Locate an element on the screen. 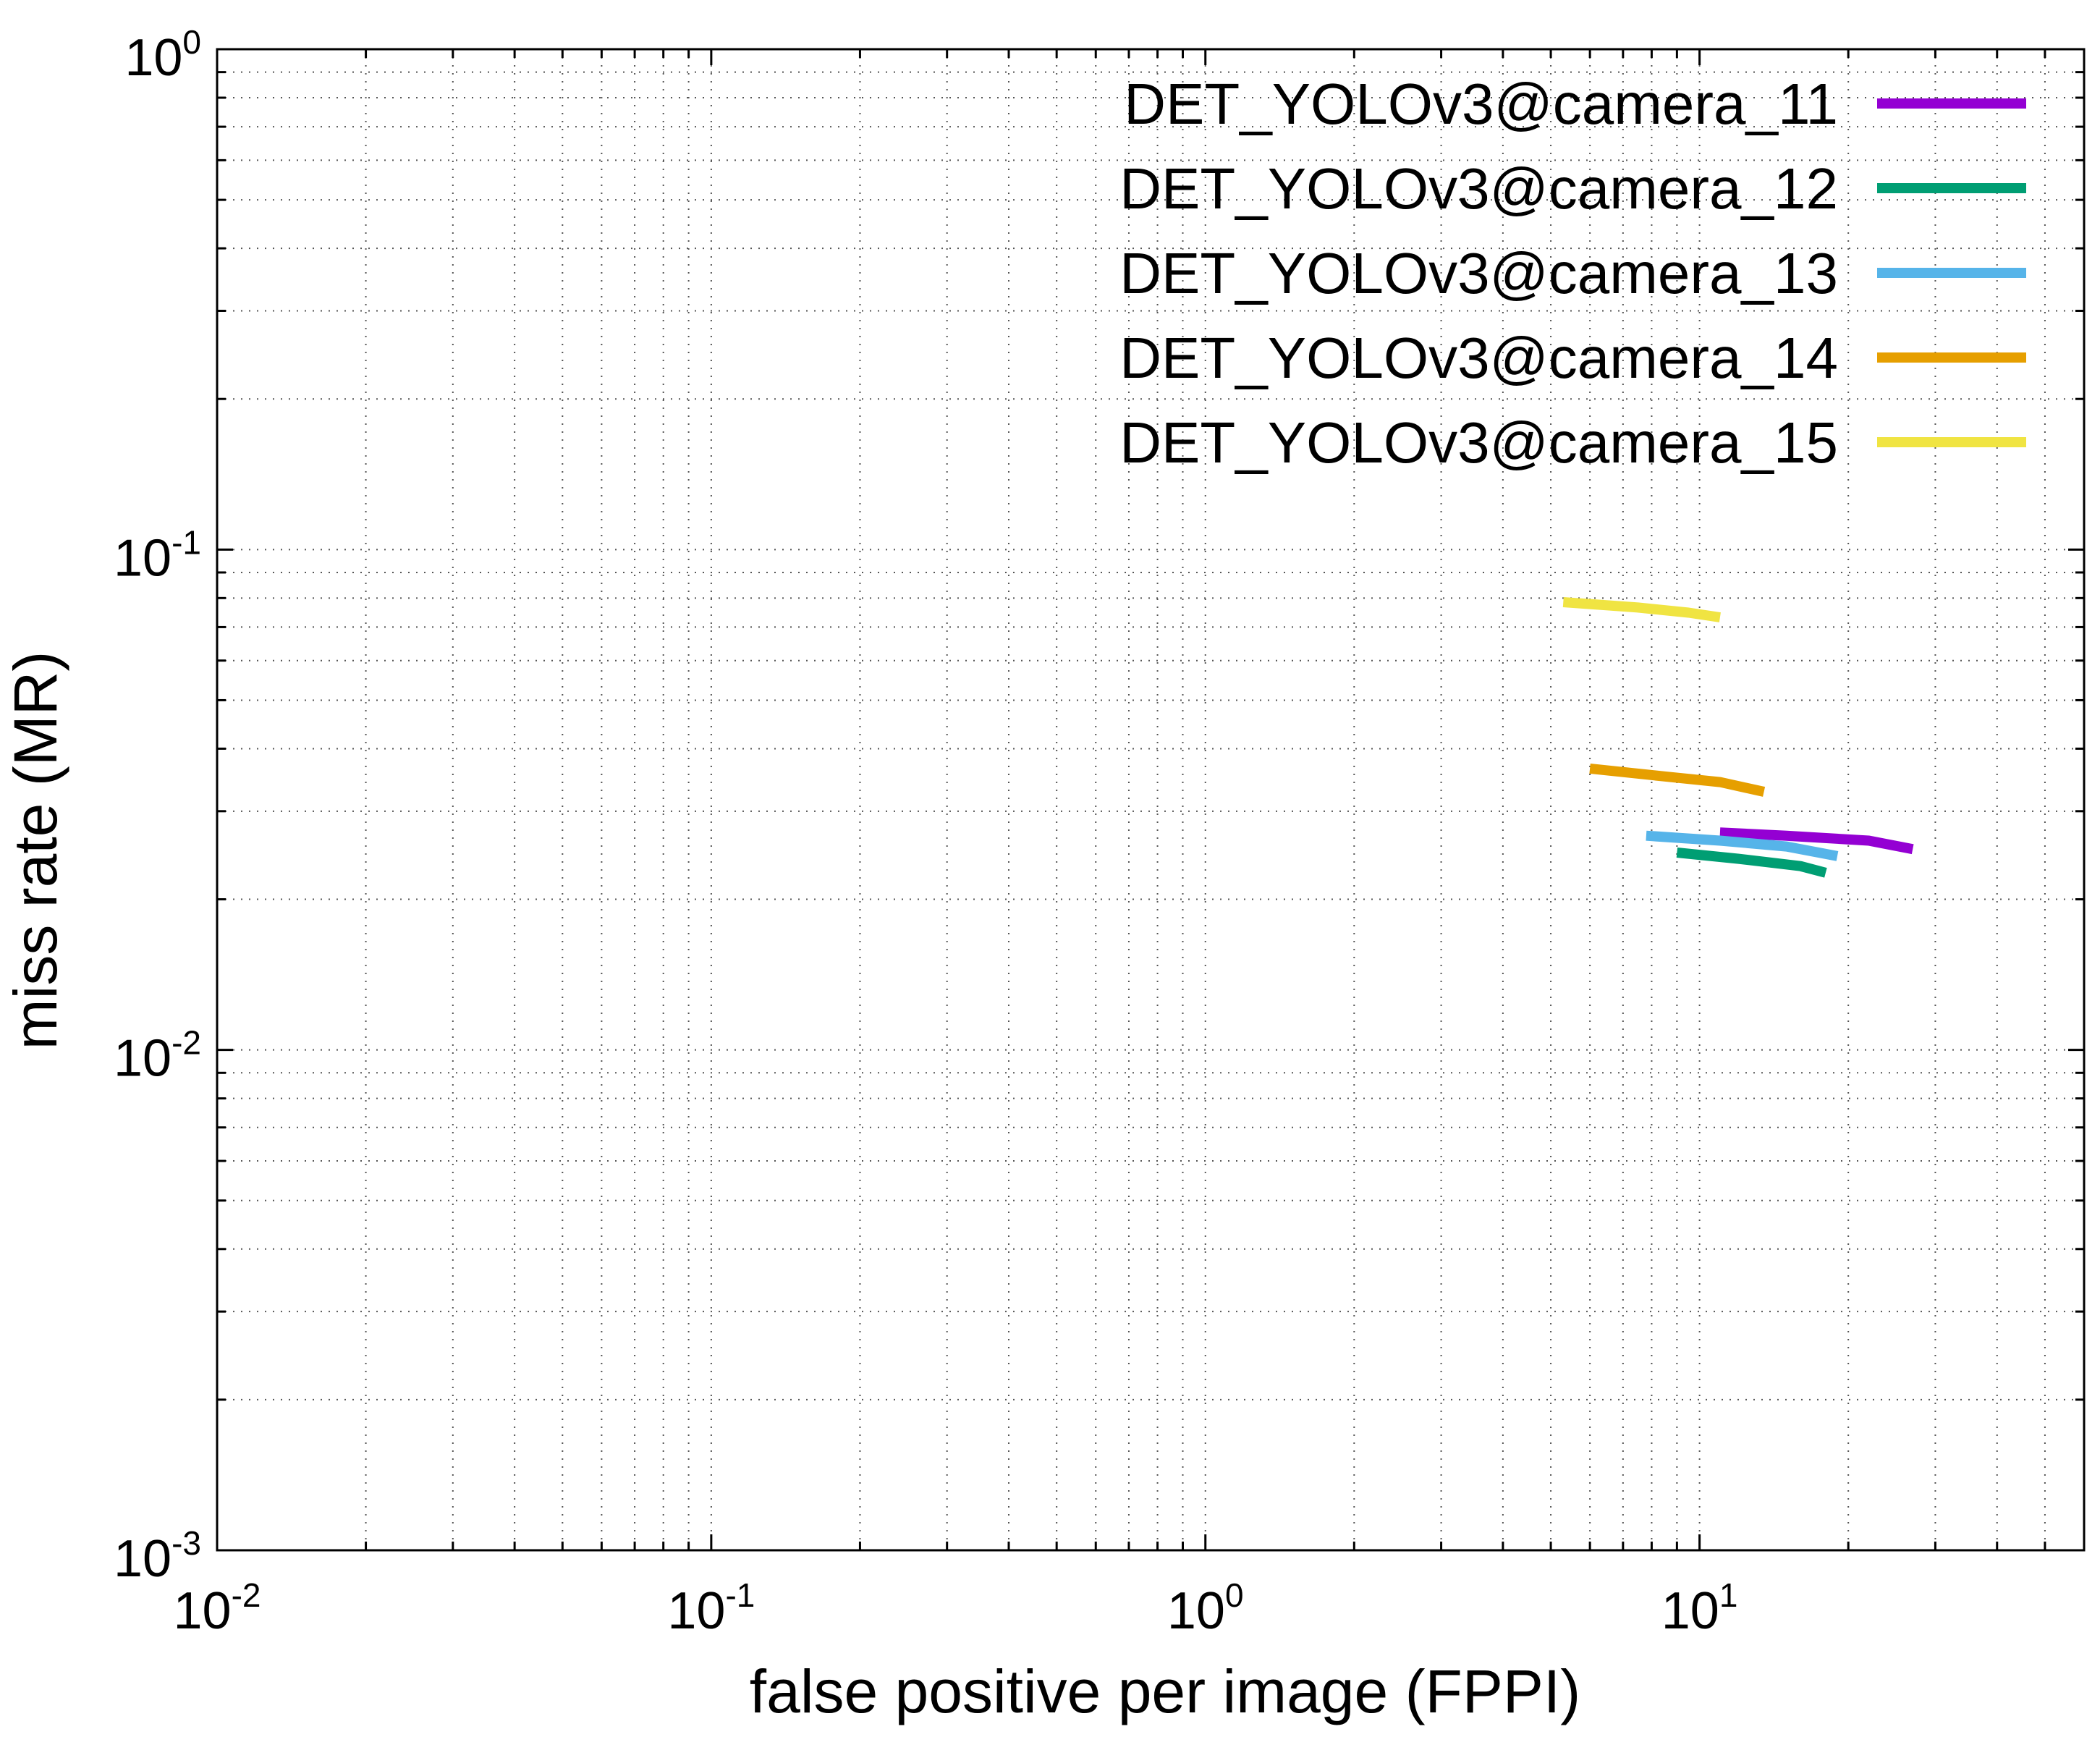 Image resolution: width=2100 pixels, height=1737 pixels. y-tick-label: 10⁻¹ is located at coordinates (157, 555).